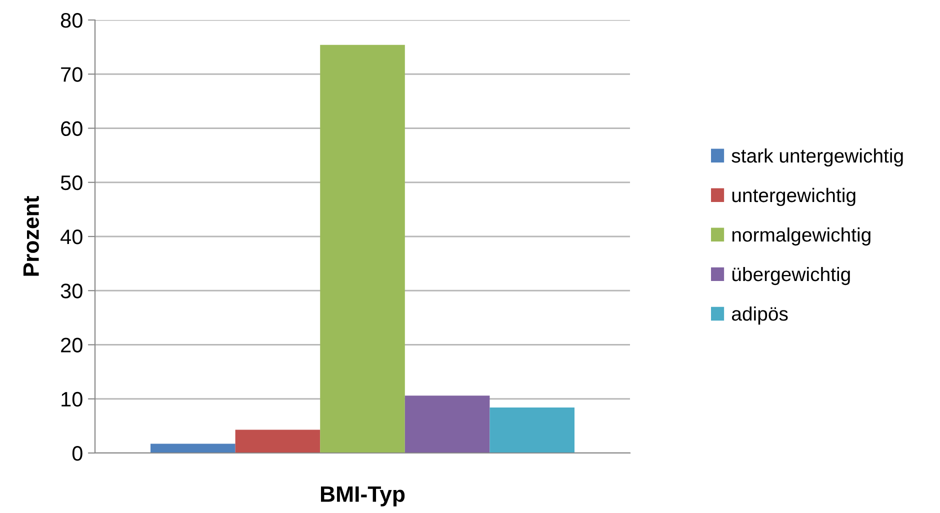 This screenshot has height=513, width=940. Describe the element at coordinates (77, 453) in the screenshot. I see `y-tick-label: 0` at that location.